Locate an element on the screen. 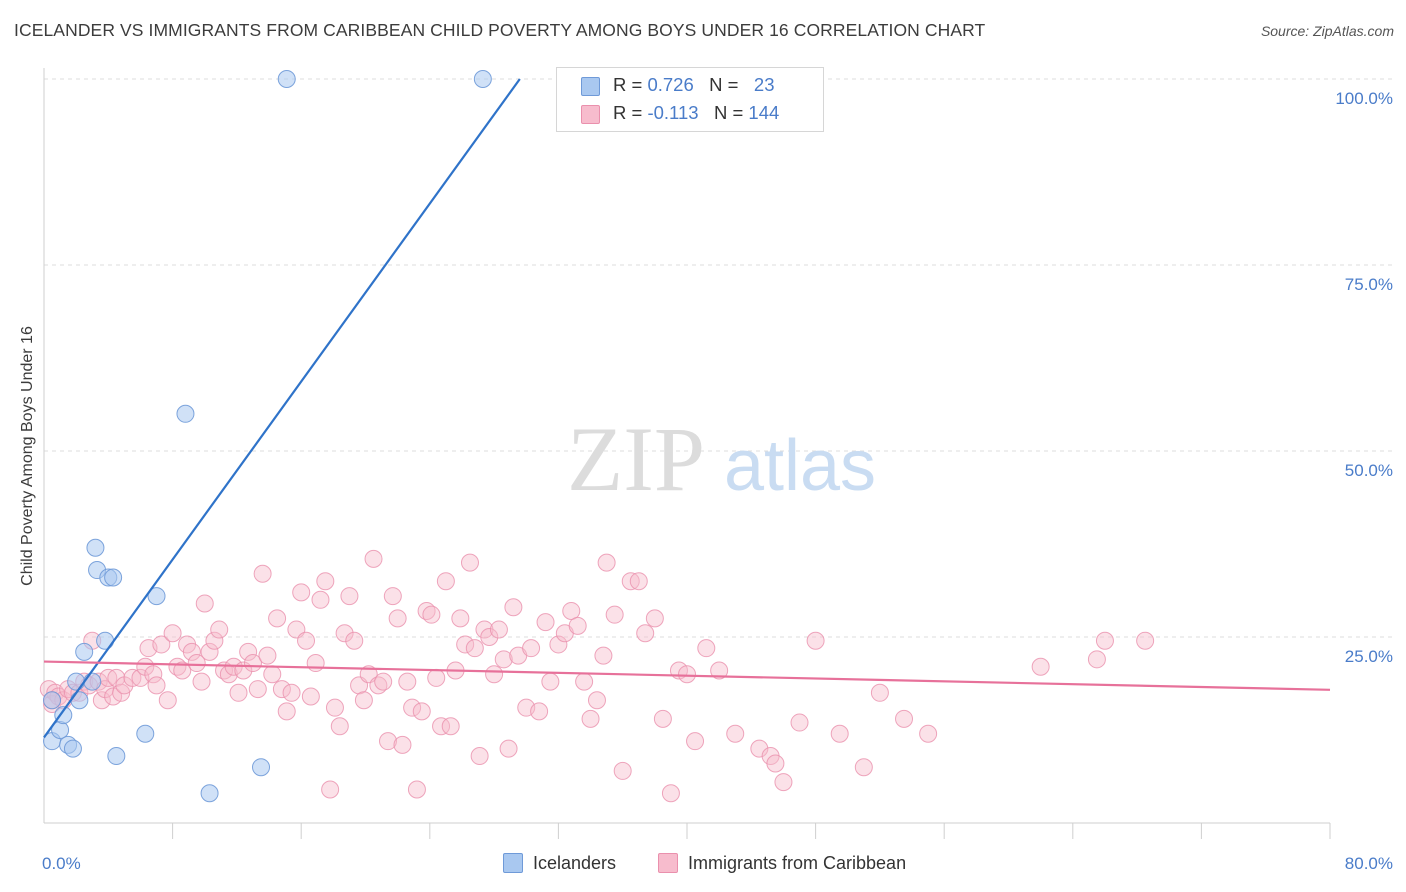 The height and width of the screenshot is (892, 1406). watermark: ZIP atlas is located at coordinates (721, 459).